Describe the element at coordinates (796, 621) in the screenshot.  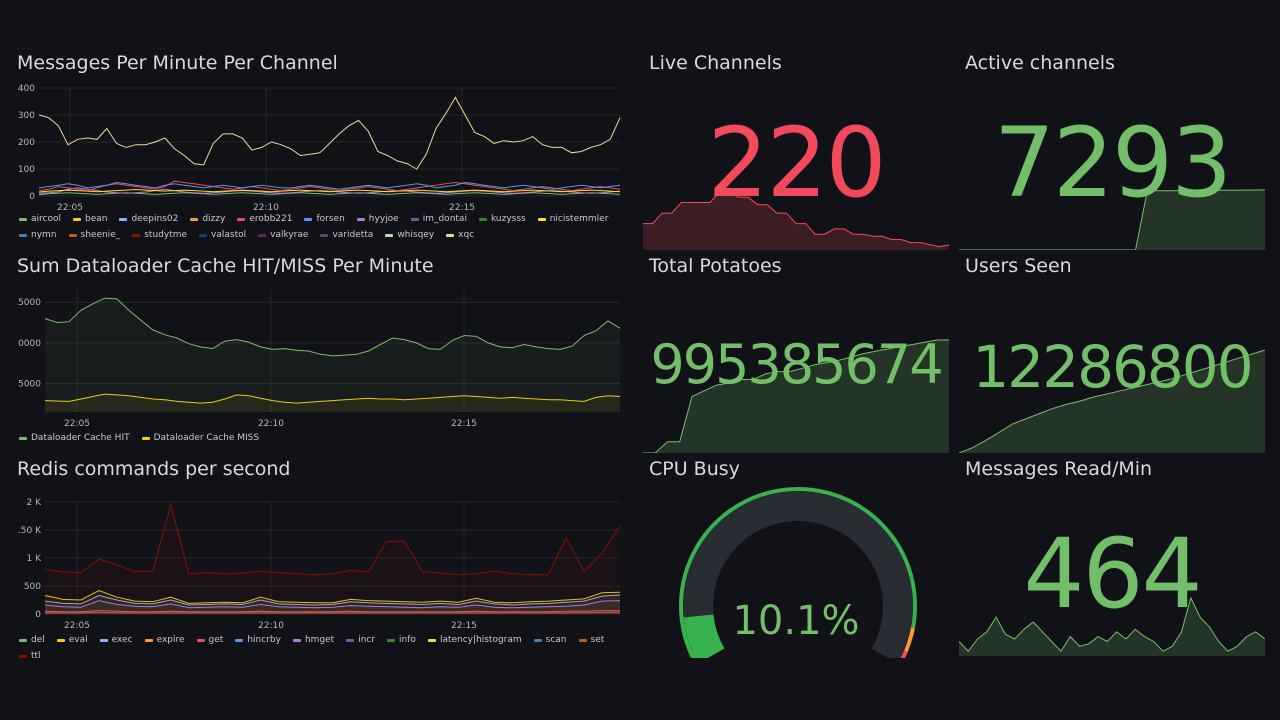
I see `cpu-busy-value: 10.1%` at that location.